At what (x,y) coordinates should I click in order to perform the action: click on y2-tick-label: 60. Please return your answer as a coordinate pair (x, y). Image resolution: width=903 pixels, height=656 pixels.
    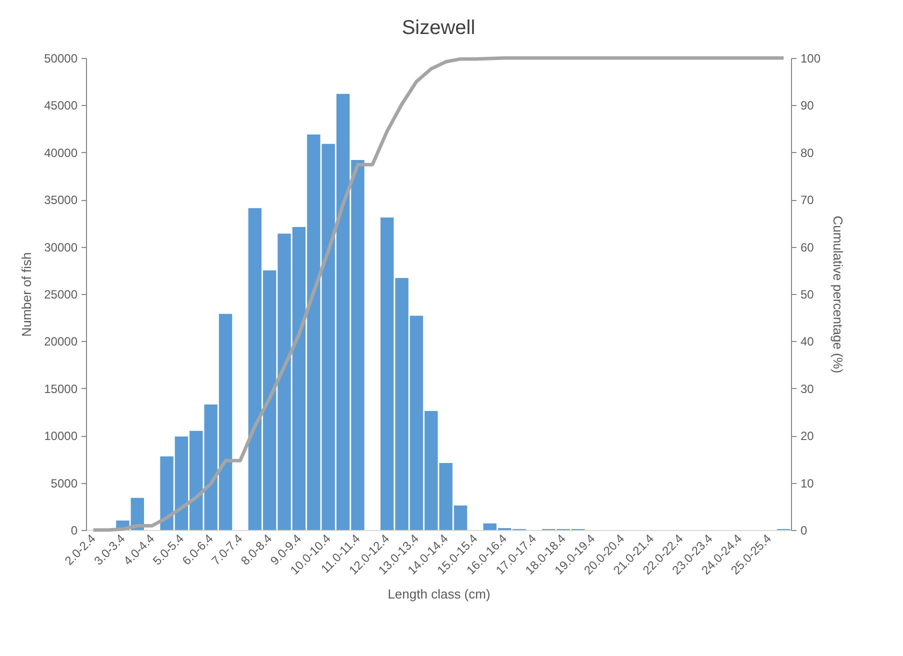
    Looking at the image, I should click on (807, 247).